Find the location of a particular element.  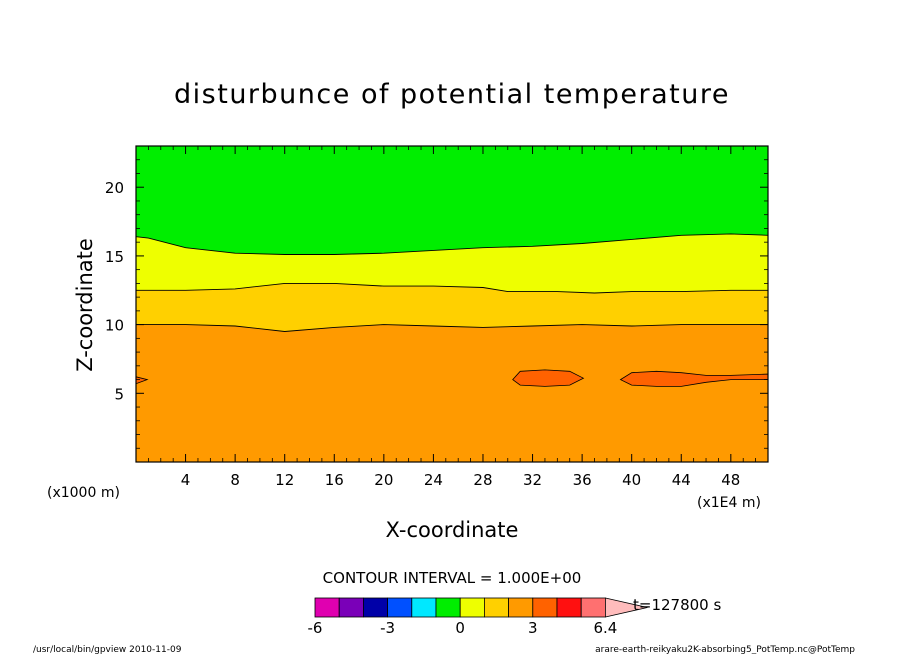

x-tick-label: 44 is located at coordinates (681, 480).